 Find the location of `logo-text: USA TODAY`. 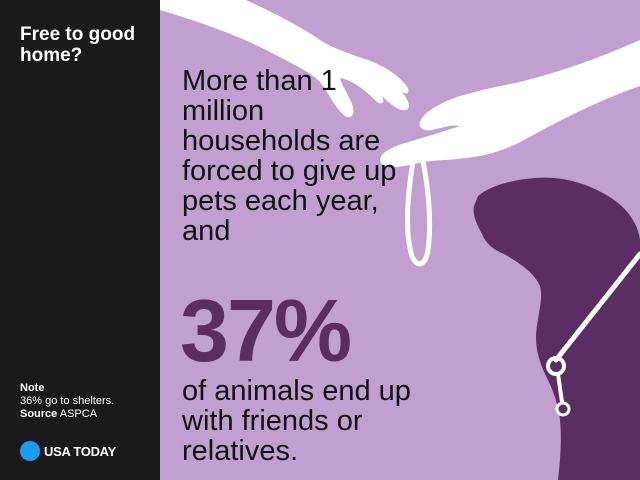

logo-text: USA TODAY is located at coordinates (80, 451).